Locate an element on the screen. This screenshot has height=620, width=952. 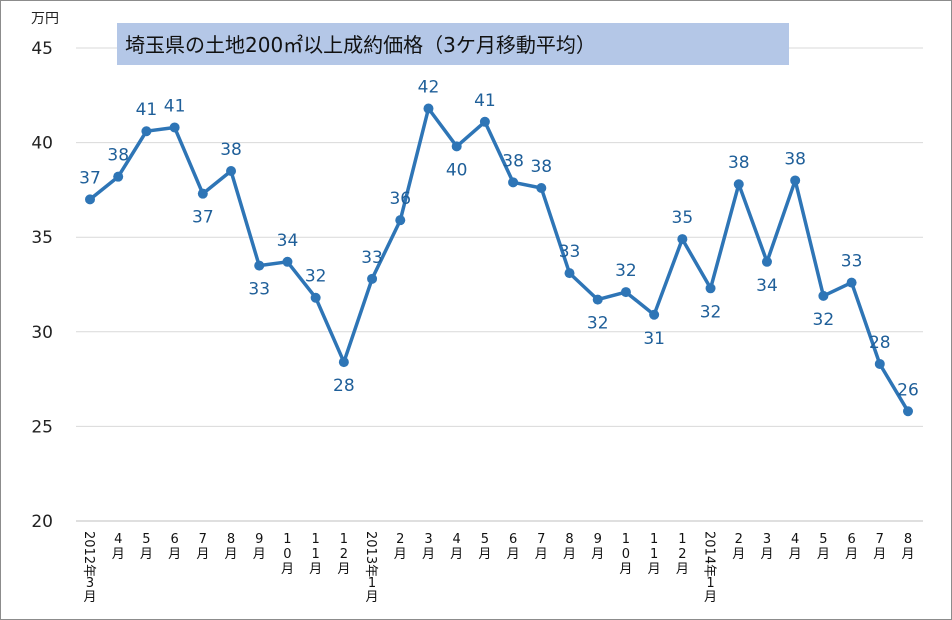
y-tick-label-40: 40 is located at coordinates (42, 144).